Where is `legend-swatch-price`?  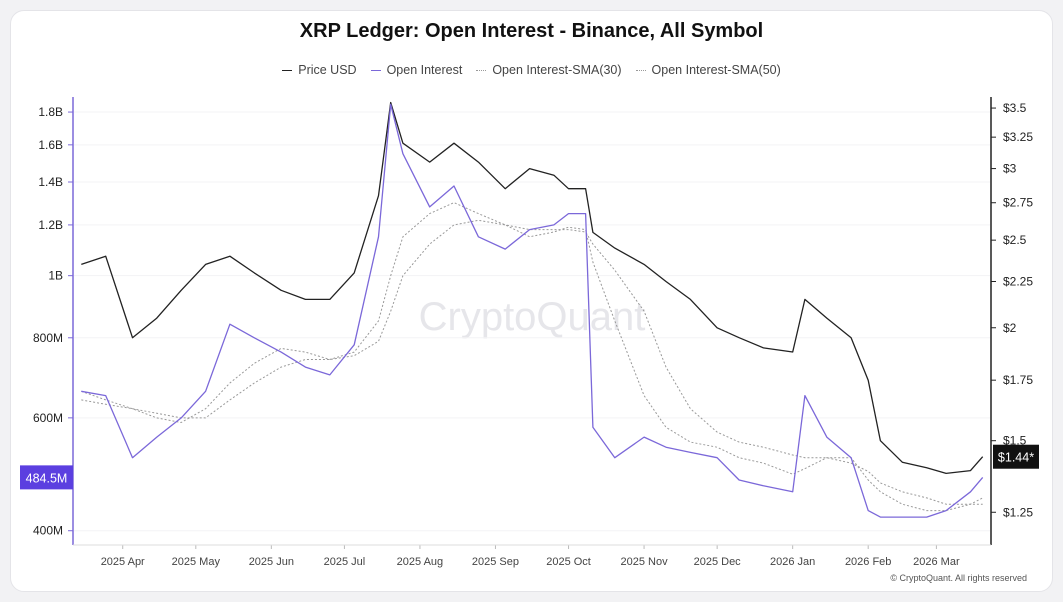
legend-swatch-price is located at coordinates (287, 70).